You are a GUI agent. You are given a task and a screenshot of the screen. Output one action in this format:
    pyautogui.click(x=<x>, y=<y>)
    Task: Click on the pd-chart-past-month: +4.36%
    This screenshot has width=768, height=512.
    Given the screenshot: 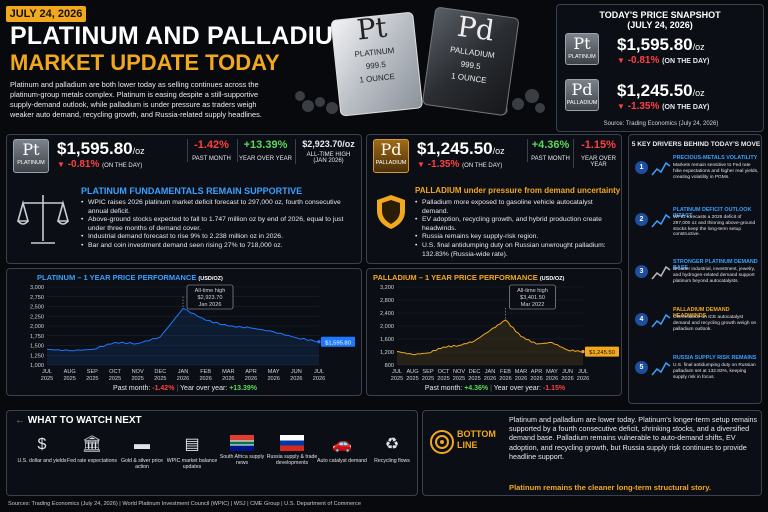 What is the action you would take?
    pyautogui.click(x=476, y=388)
    